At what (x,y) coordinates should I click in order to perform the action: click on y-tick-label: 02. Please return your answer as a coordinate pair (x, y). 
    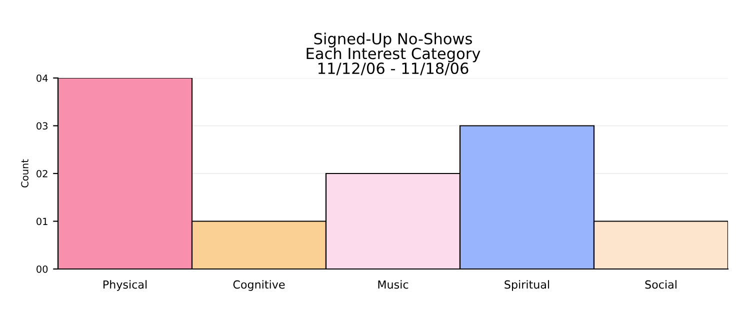
    Looking at the image, I should click on (42, 174).